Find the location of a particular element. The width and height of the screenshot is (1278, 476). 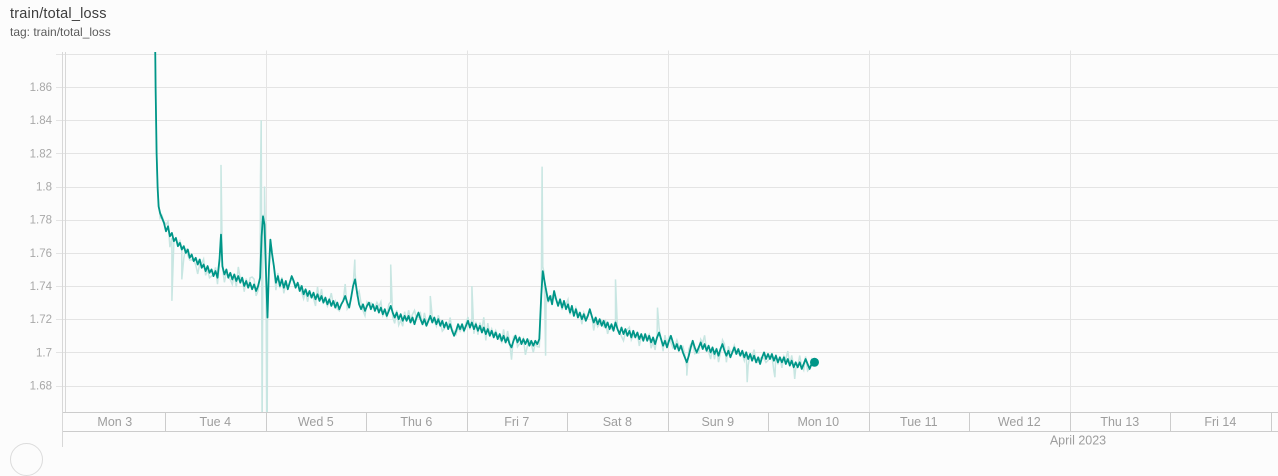

y-tick-label: 1.82 is located at coordinates (41, 154).